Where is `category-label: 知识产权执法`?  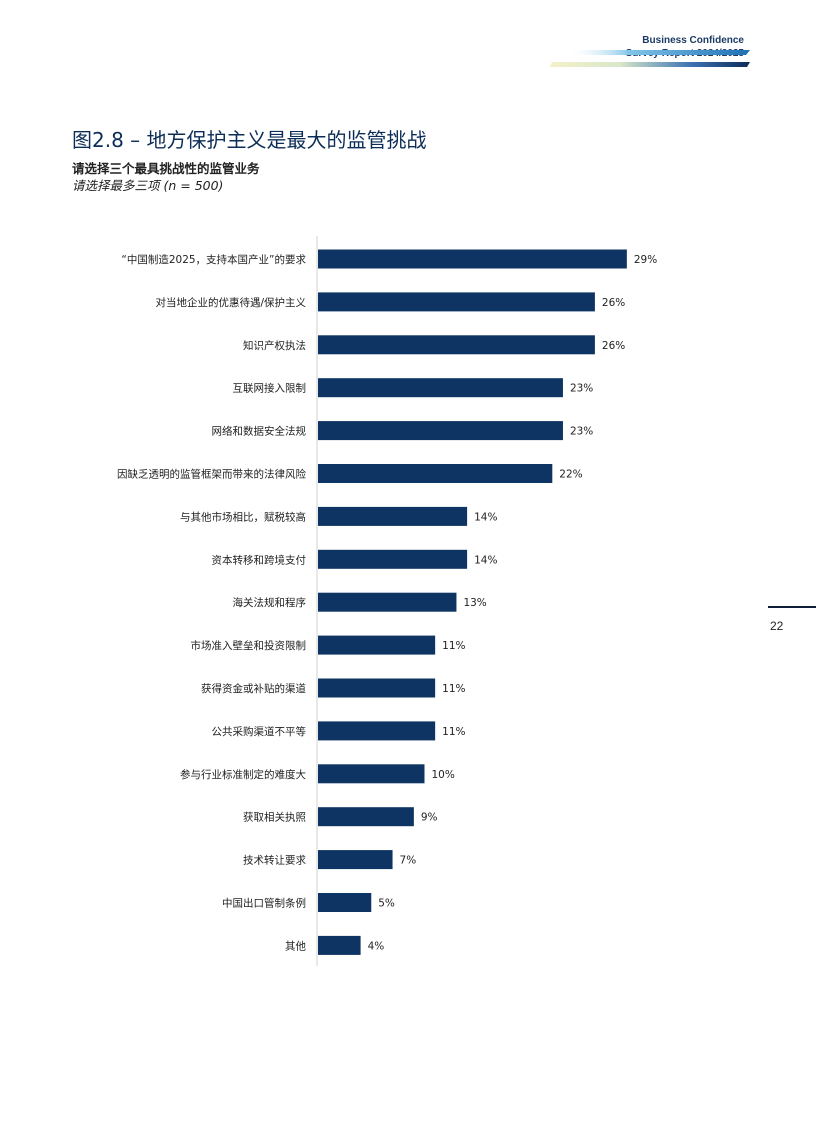
category-label: 知识产权执法 is located at coordinates (274, 345).